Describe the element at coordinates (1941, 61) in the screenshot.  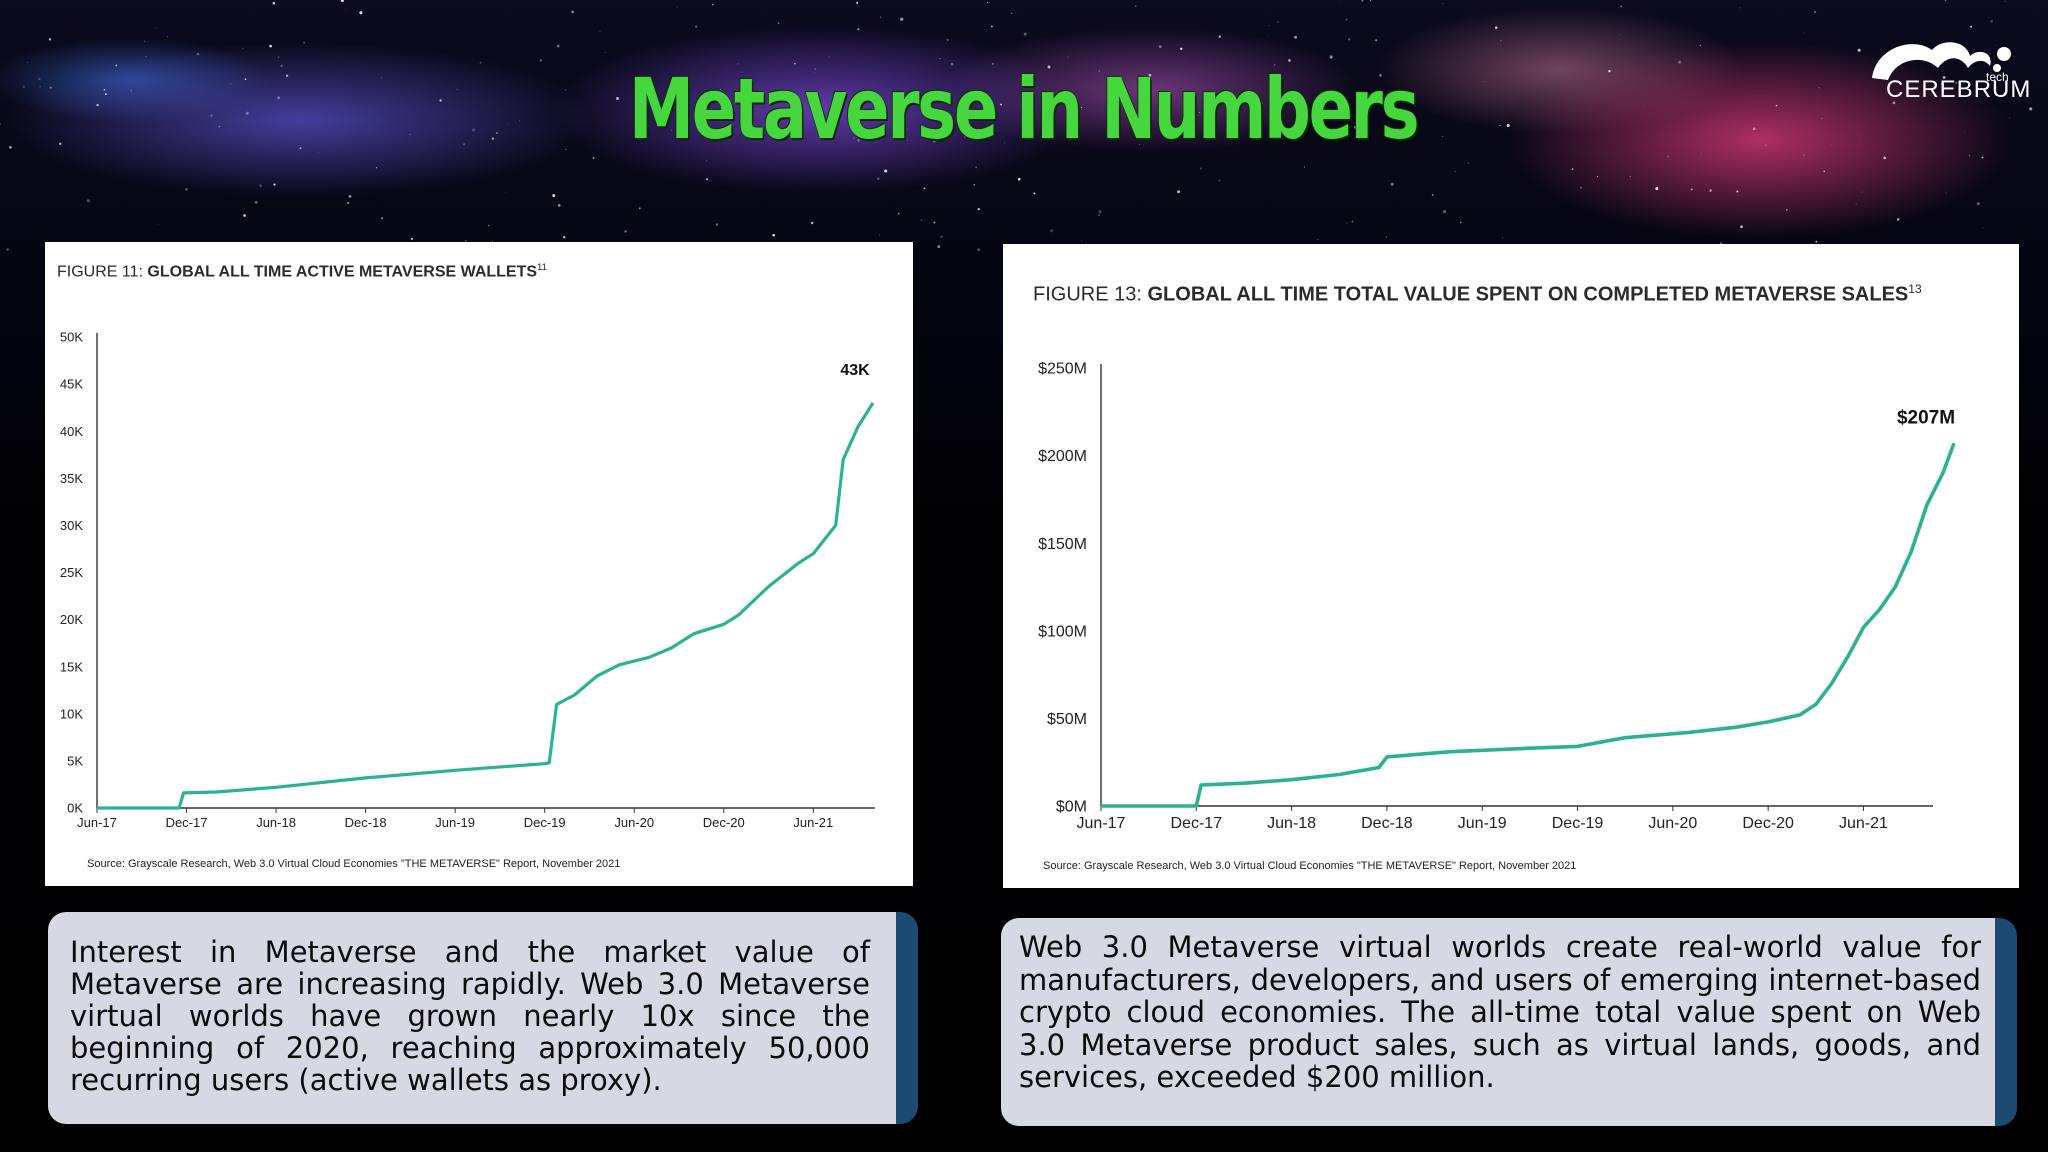
I see `cerebrum-logo-icon` at that location.